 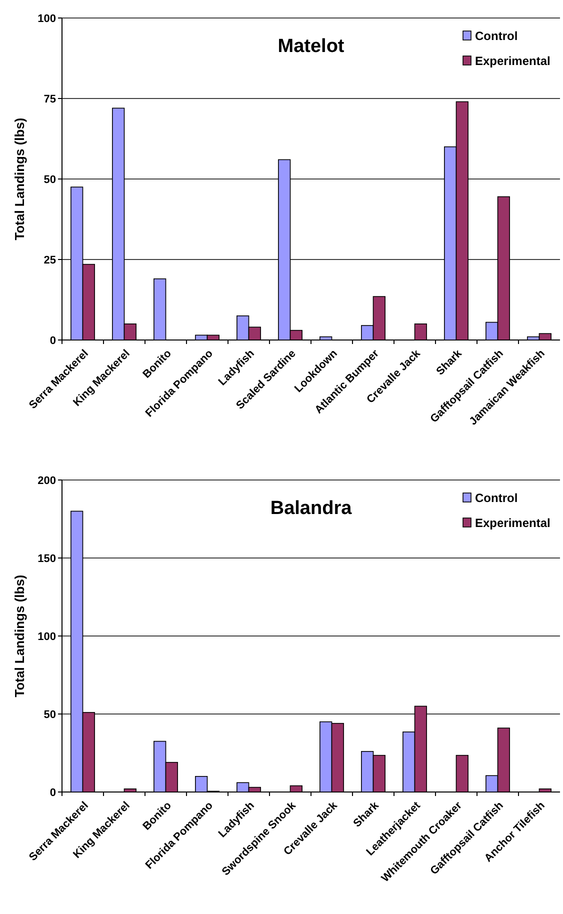 I want to click on y-tick-label: 150, so click(x=47, y=558).